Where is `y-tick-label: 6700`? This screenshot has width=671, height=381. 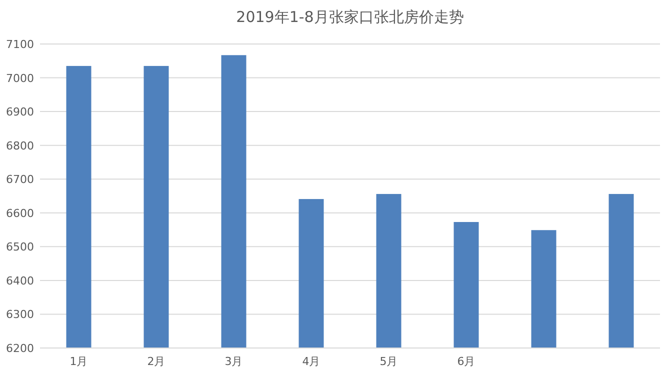
y-tick-label: 6700 is located at coordinates (20, 179).